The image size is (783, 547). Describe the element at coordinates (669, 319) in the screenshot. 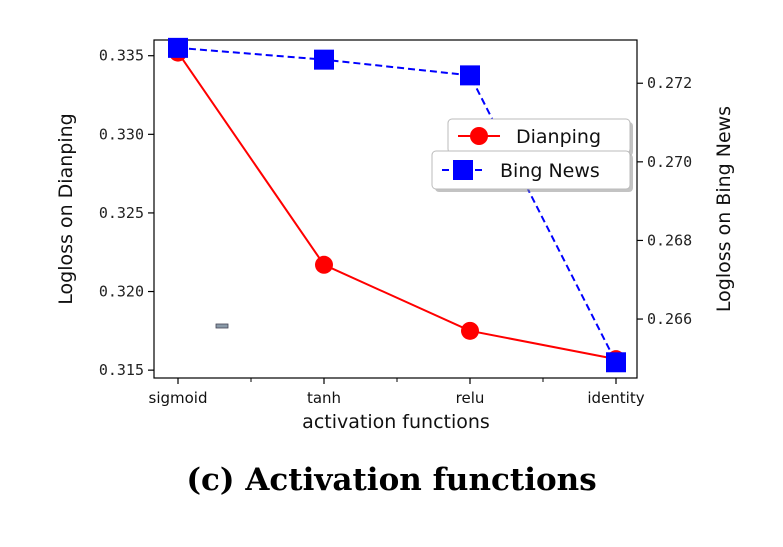

I see `right-tick-label: 0.266` at that location.